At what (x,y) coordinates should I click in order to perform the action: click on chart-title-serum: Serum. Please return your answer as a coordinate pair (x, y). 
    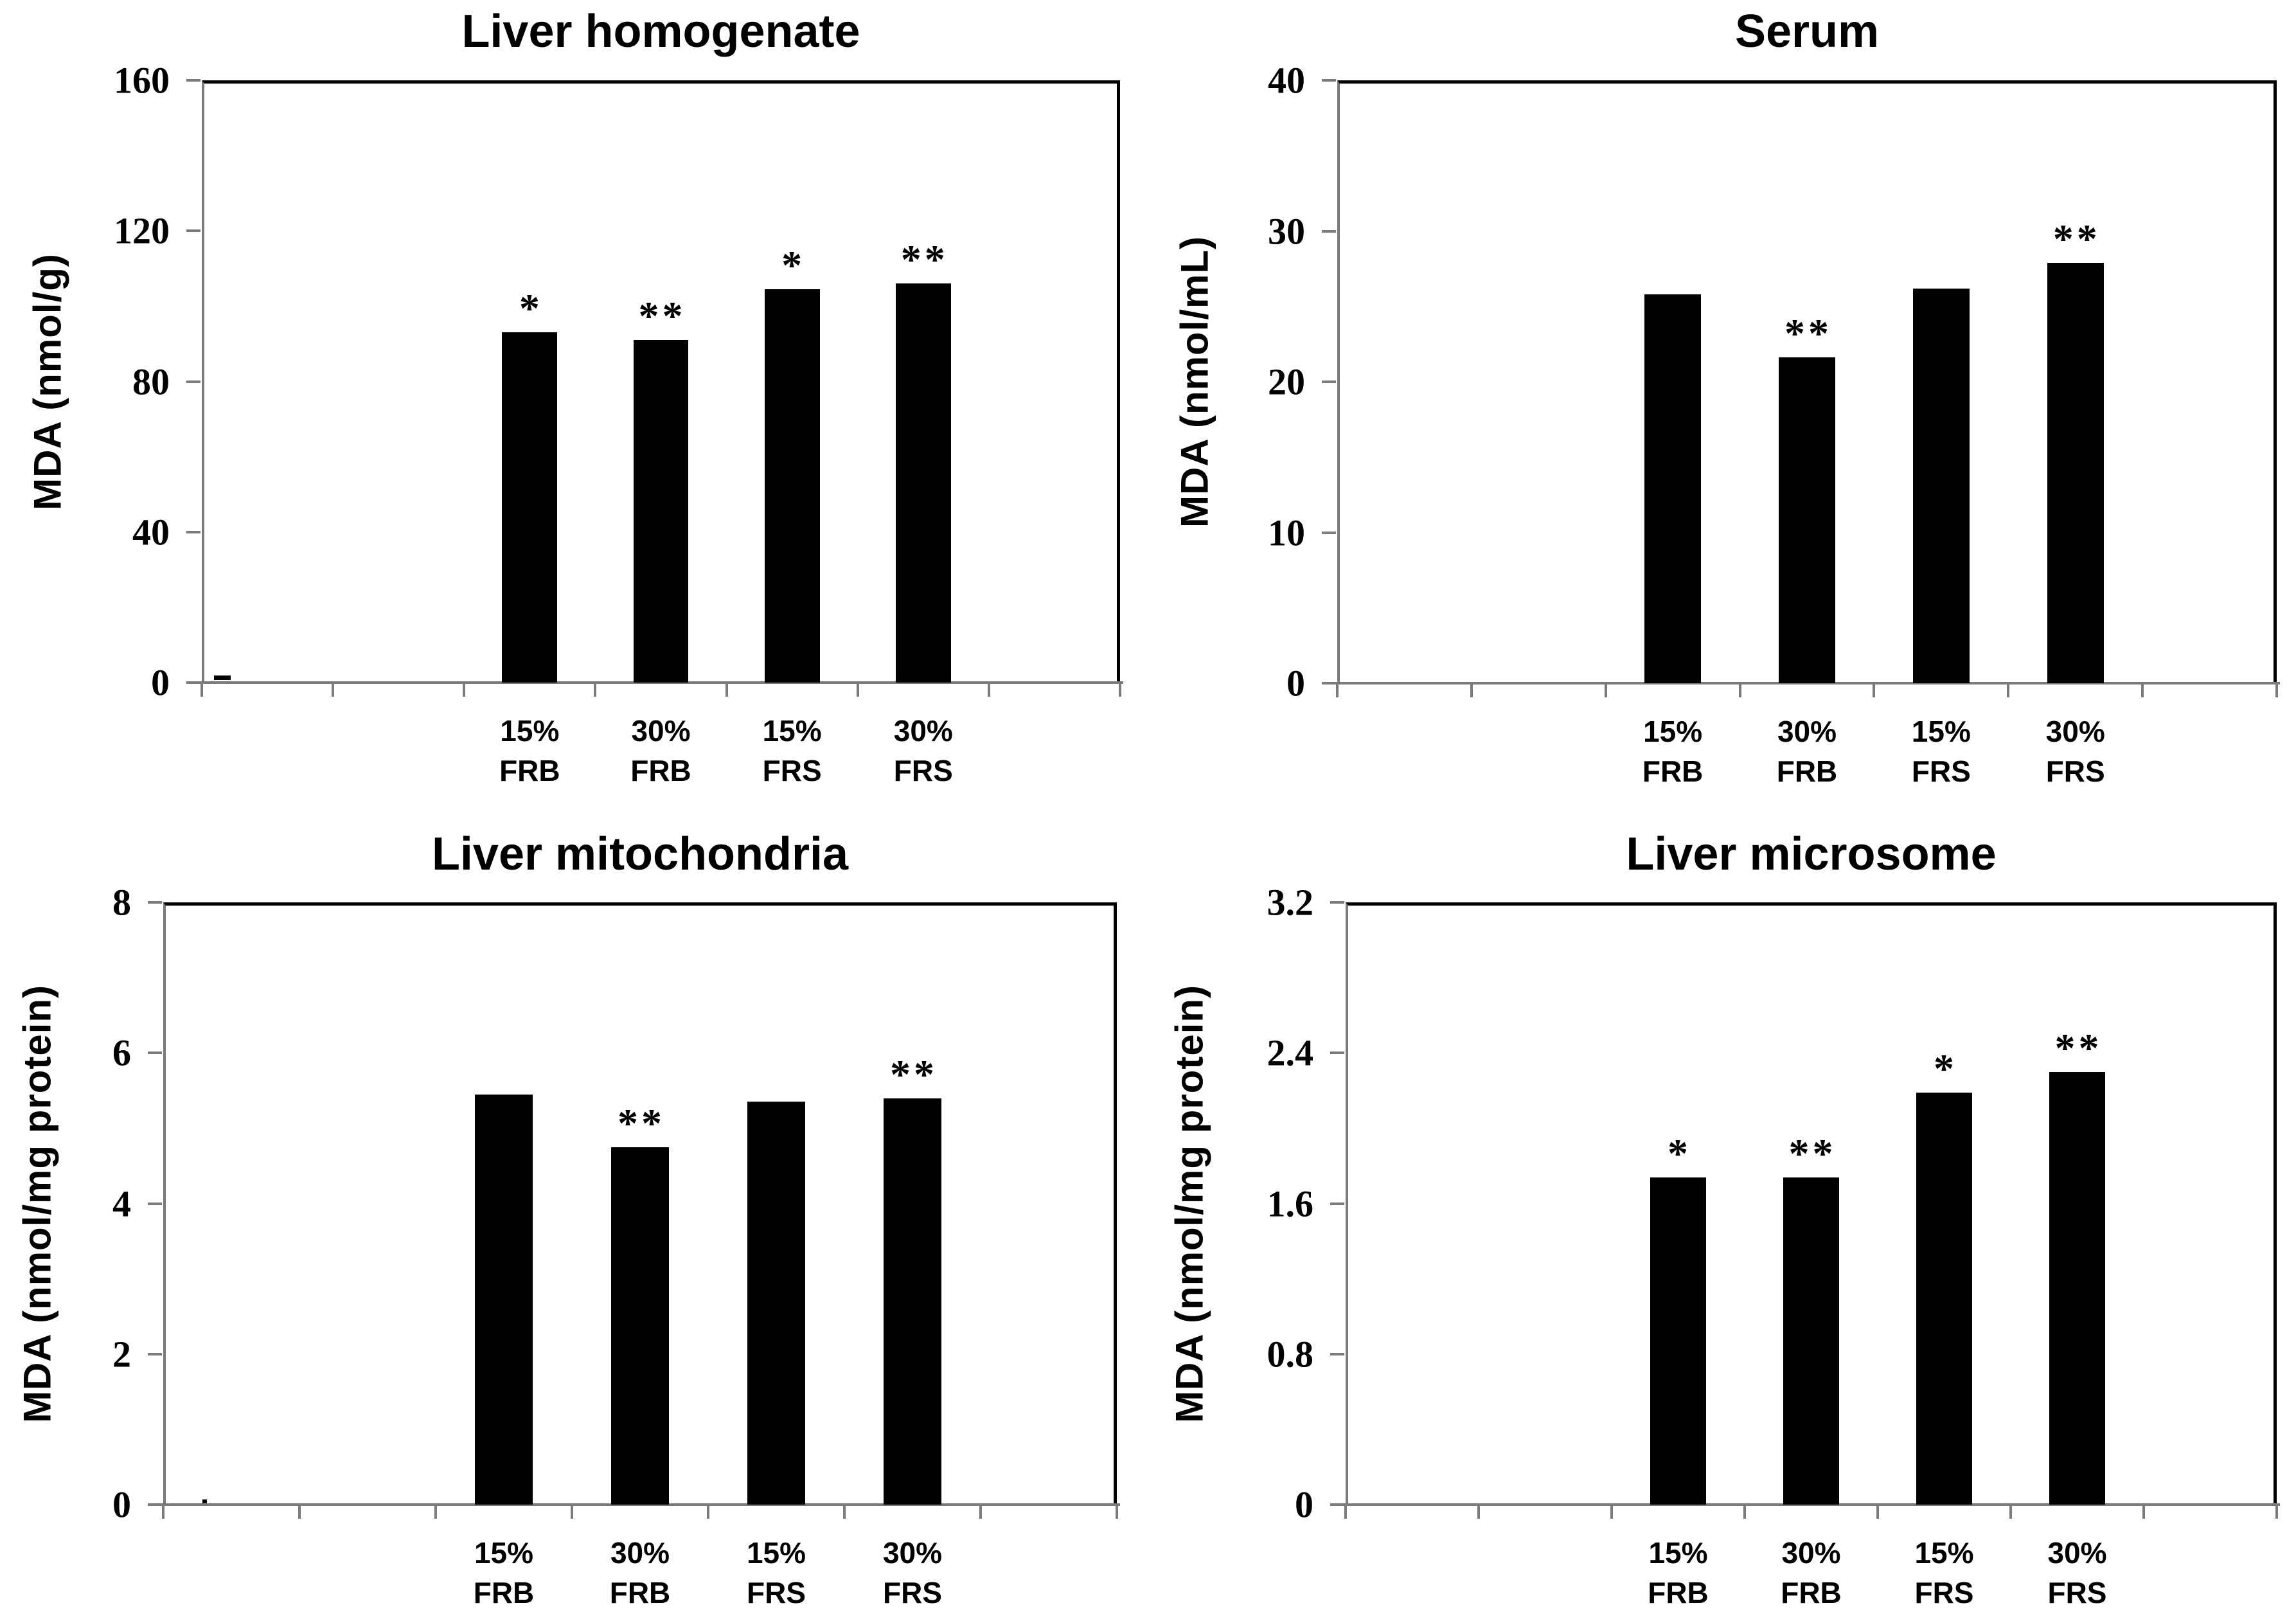
    Looking at the image, I should click on (1807, 31).